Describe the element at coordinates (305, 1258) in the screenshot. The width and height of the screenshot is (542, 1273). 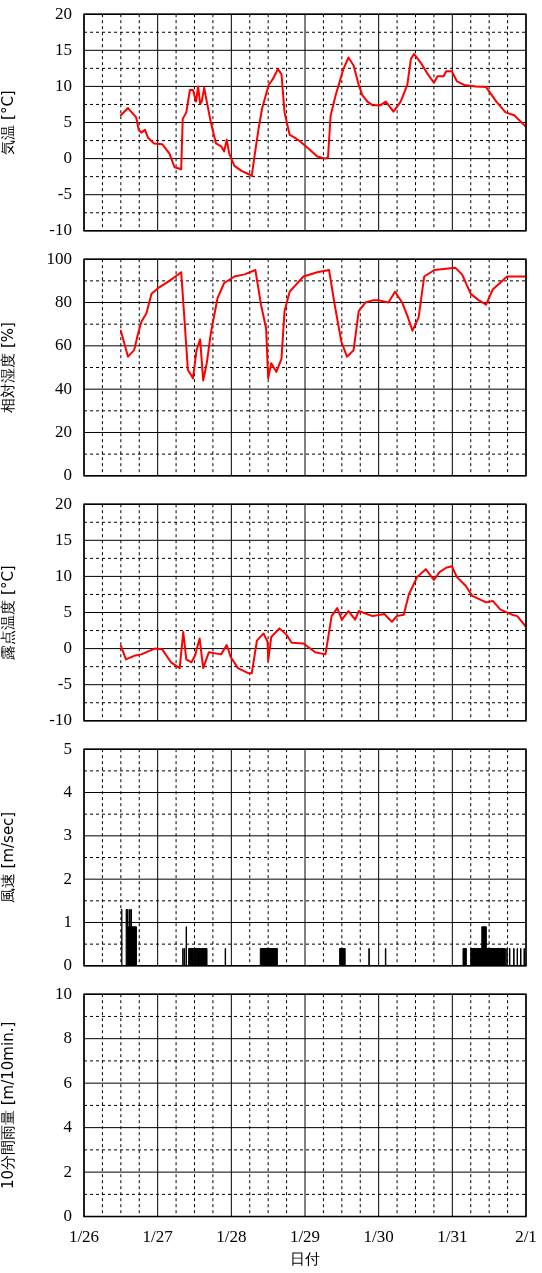
I see `x-axis-title: 日付` at that location.